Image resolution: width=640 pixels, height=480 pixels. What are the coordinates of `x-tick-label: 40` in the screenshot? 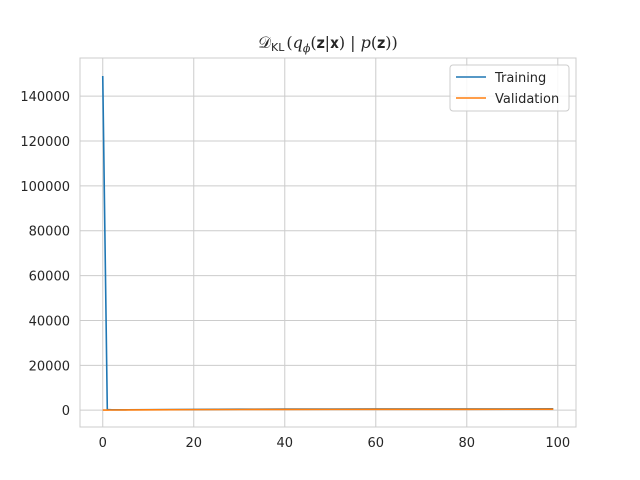 It's located at (284, 443).